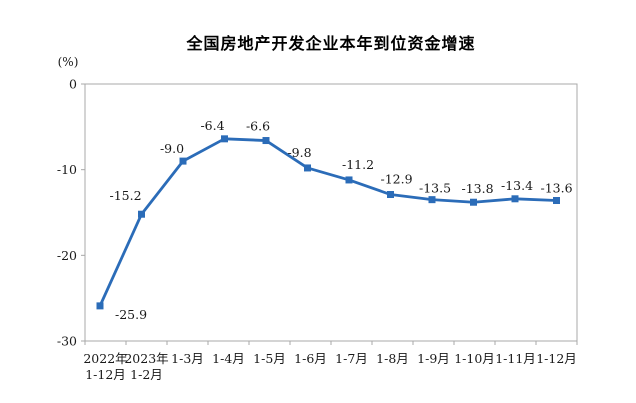  What do you see at coordinates (269, 358) in the screenshot?
I see `x-axis-category-label: 1-5月` at bounding box center [269, 358].